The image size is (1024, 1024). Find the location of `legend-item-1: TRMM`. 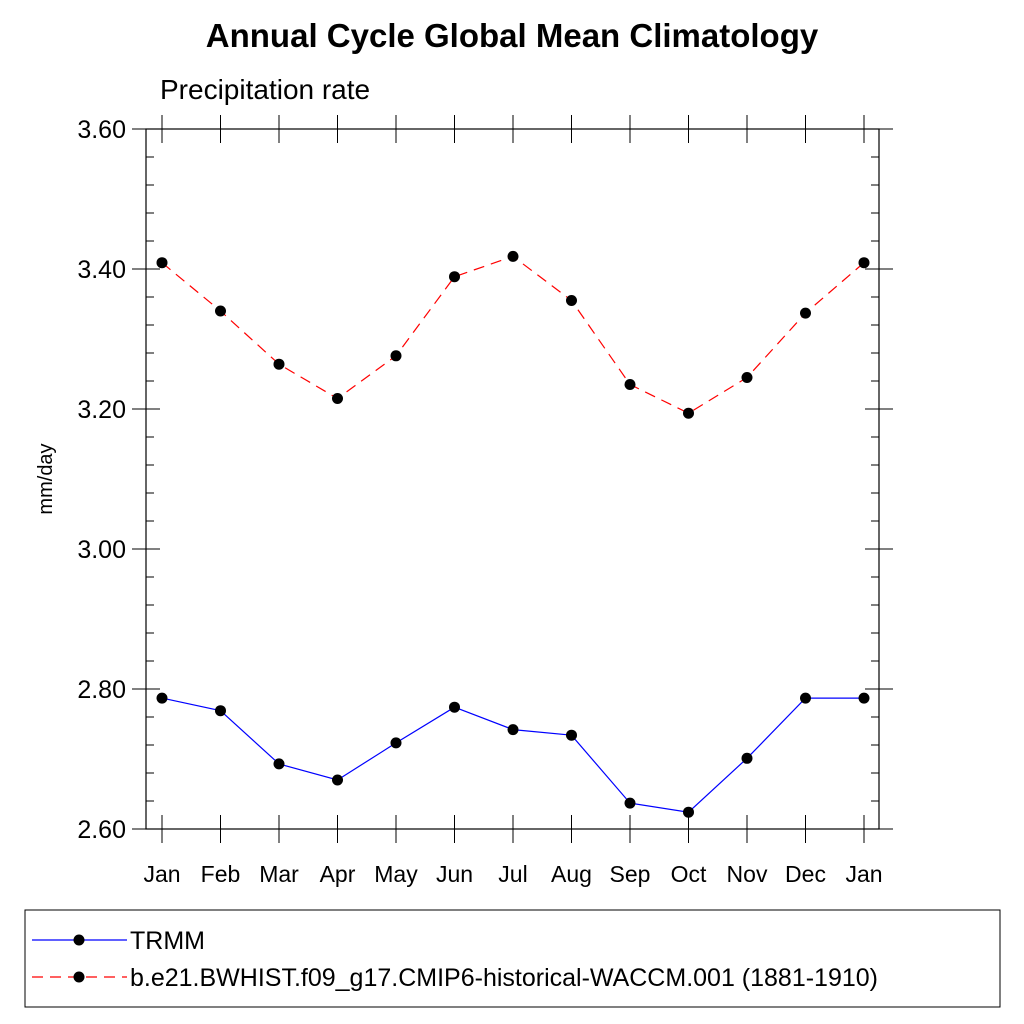

legend-item-1: TRMM is located at coordinates (118, 941).